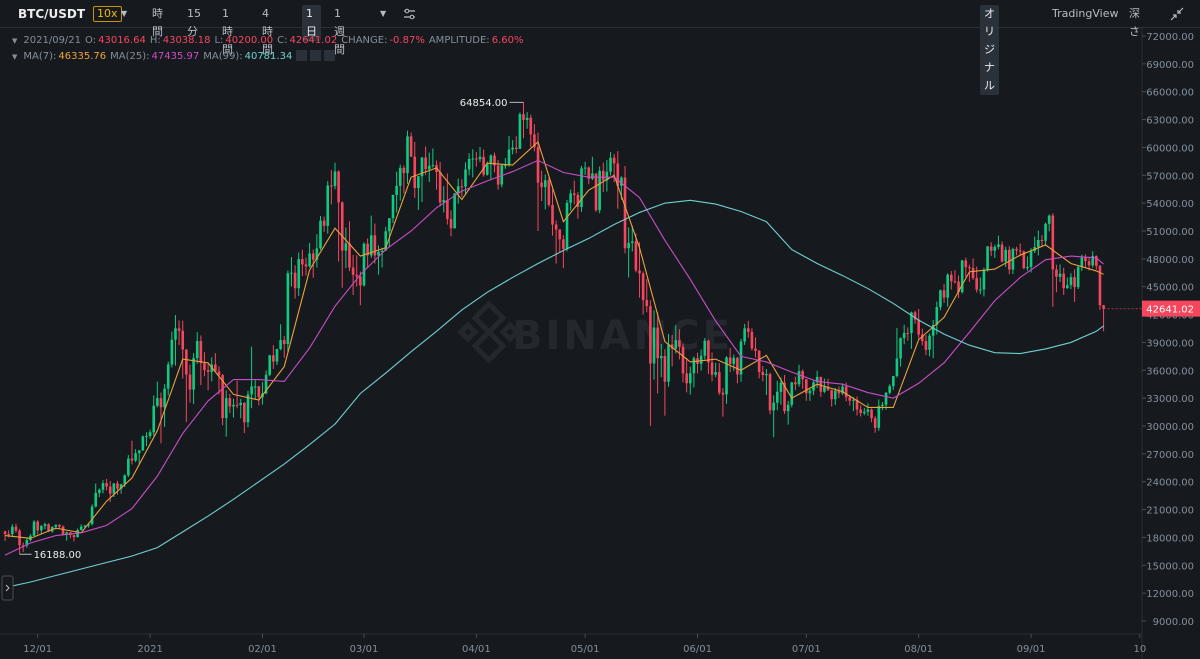 This screenshot has width=1200, height=659. I want to click on y-tick-label: 15000.00, so click(1170, 566).